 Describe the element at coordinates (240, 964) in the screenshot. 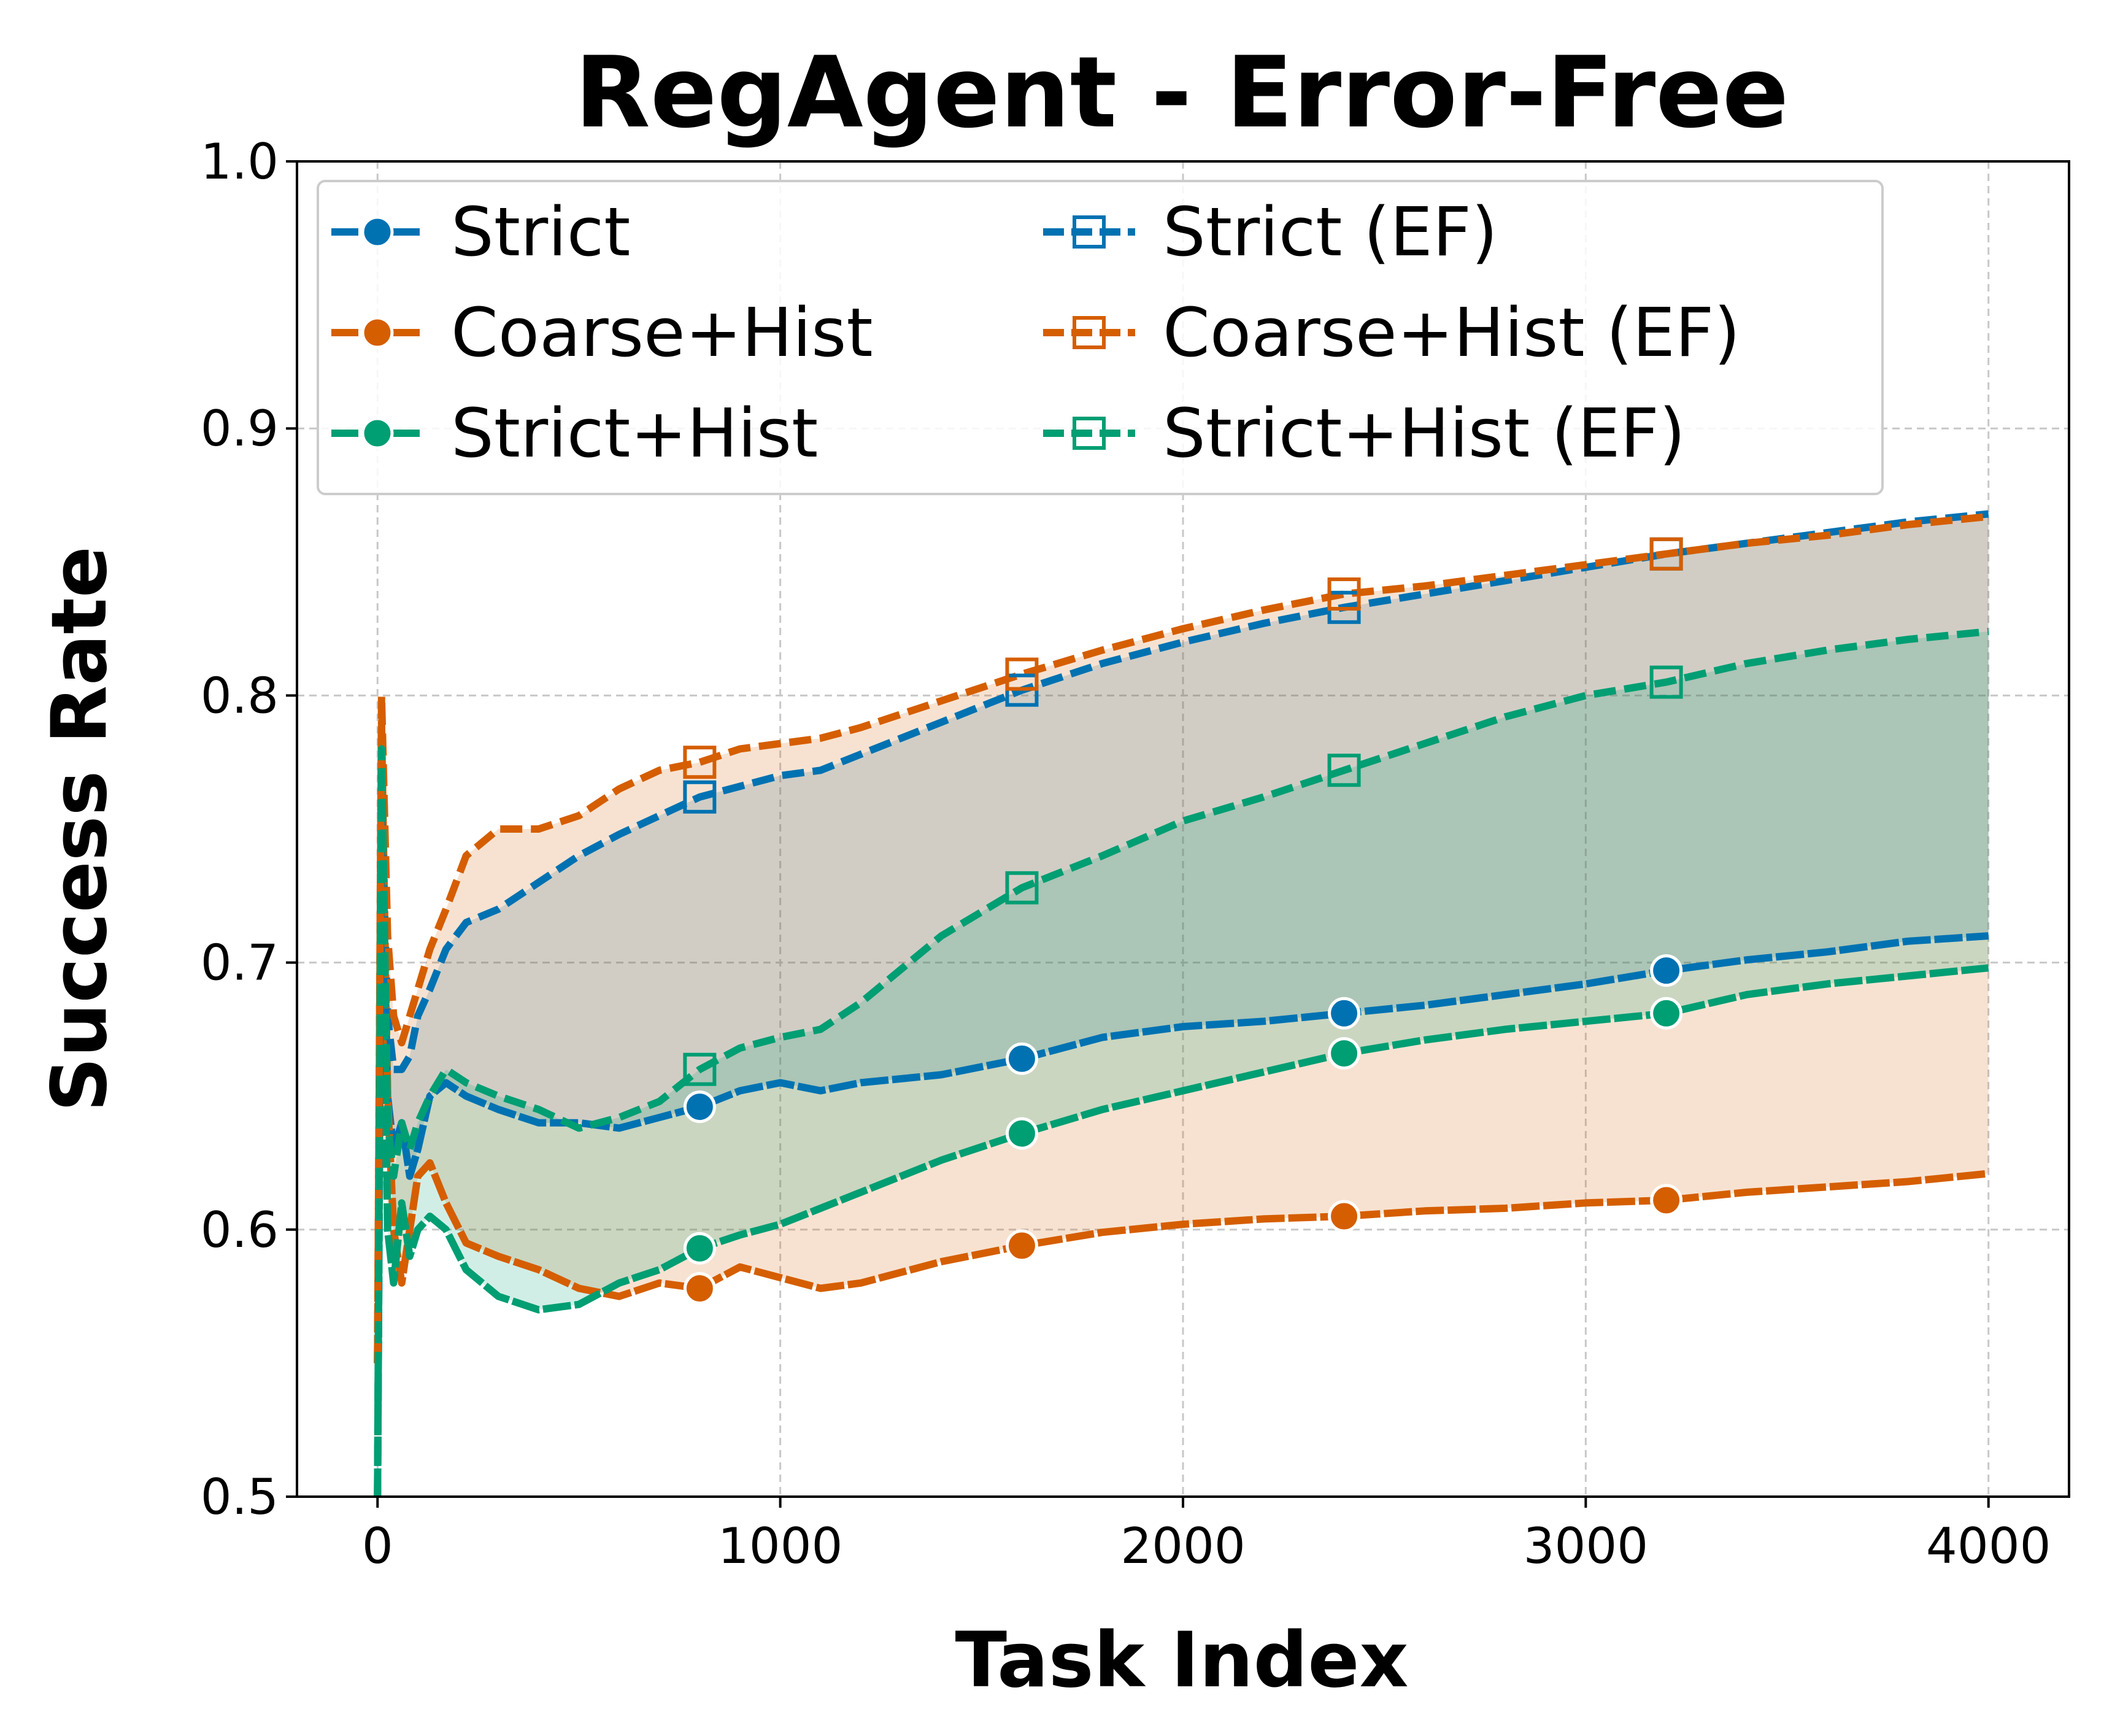

I see `y-tick-label: 0.7` at that location.